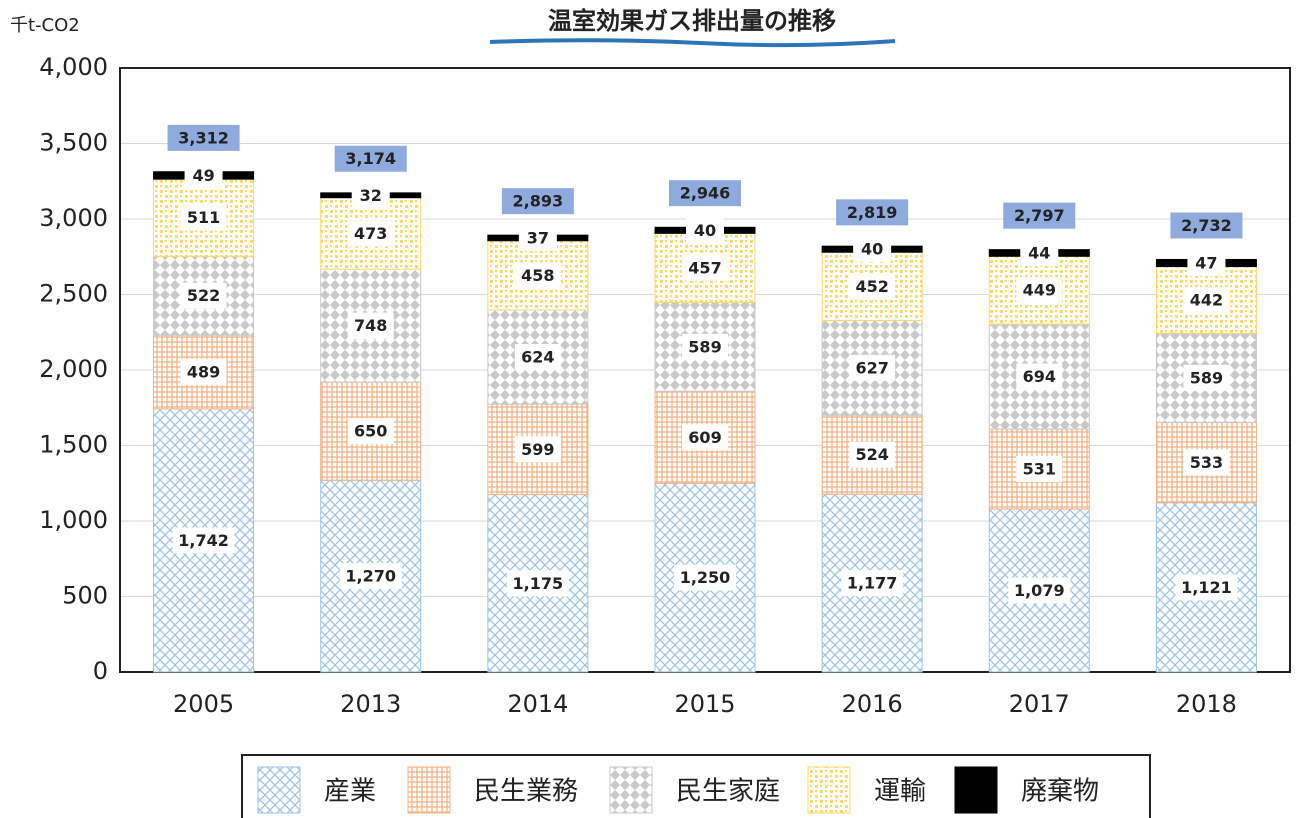 The height and width of the screenshot is (818, 1306). I want to click on data-label: 650, so click(370, 431).